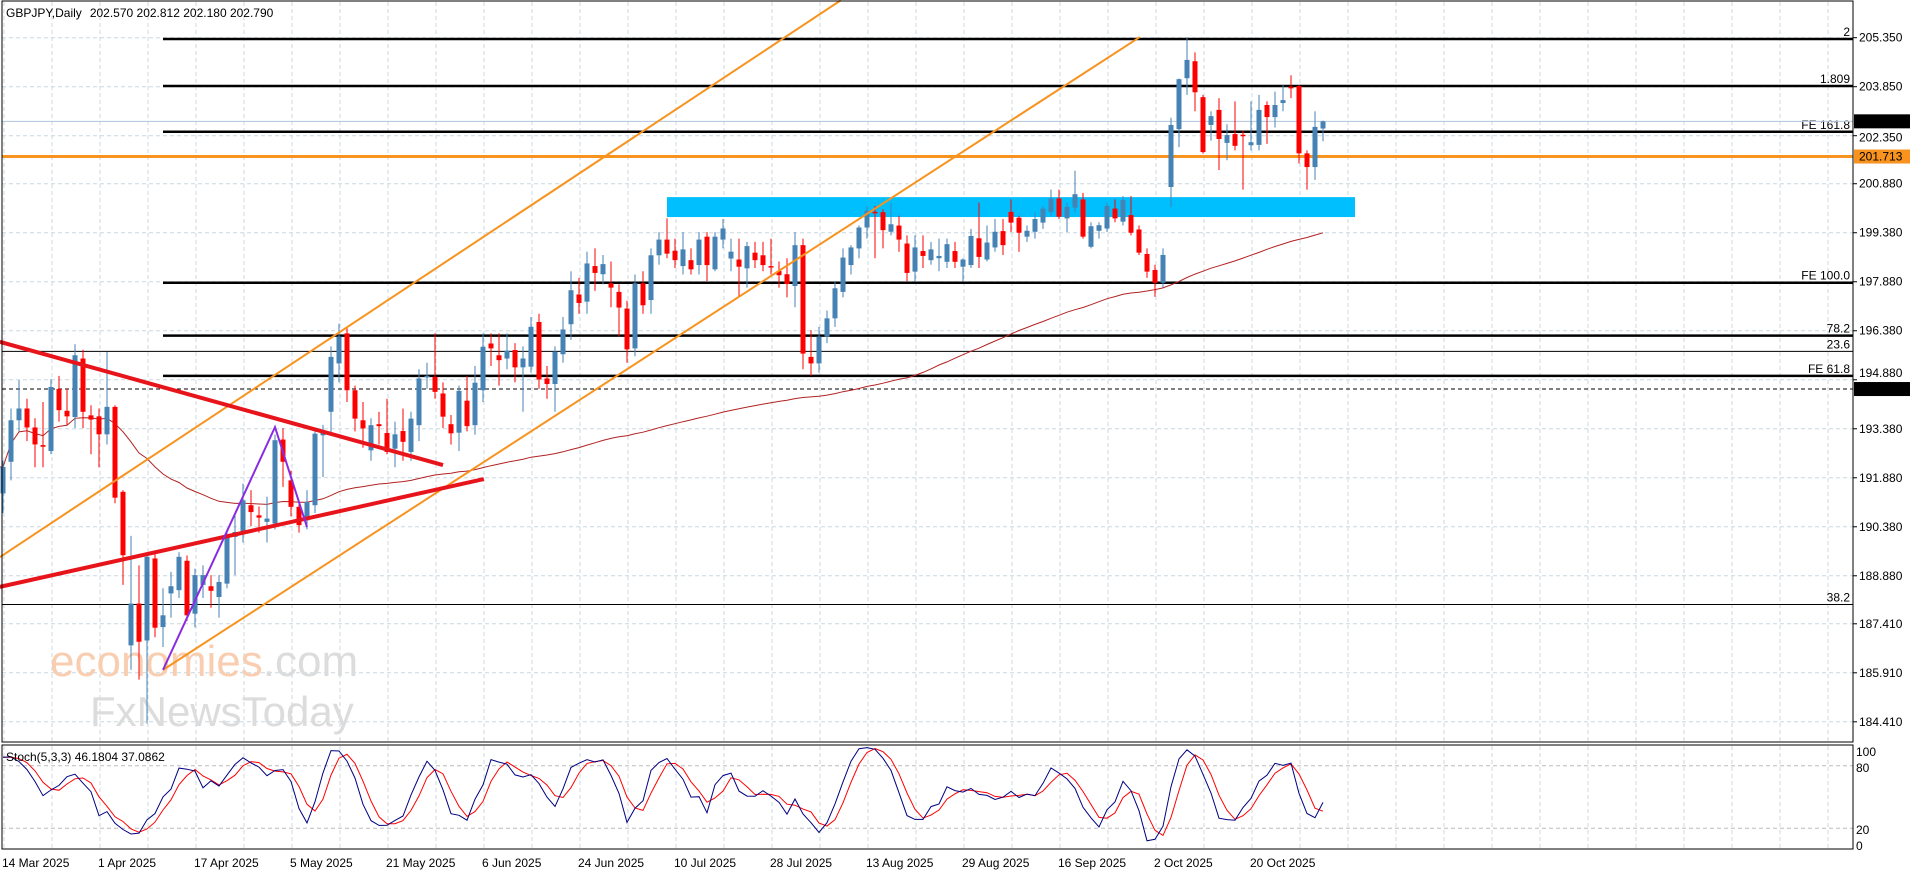 The height and width of the screenshot is (874, 1916). Describe the element at coordinates (44, 13) in the screenshot. I see `symbol-label: GBPJPY,Daily` at that location.